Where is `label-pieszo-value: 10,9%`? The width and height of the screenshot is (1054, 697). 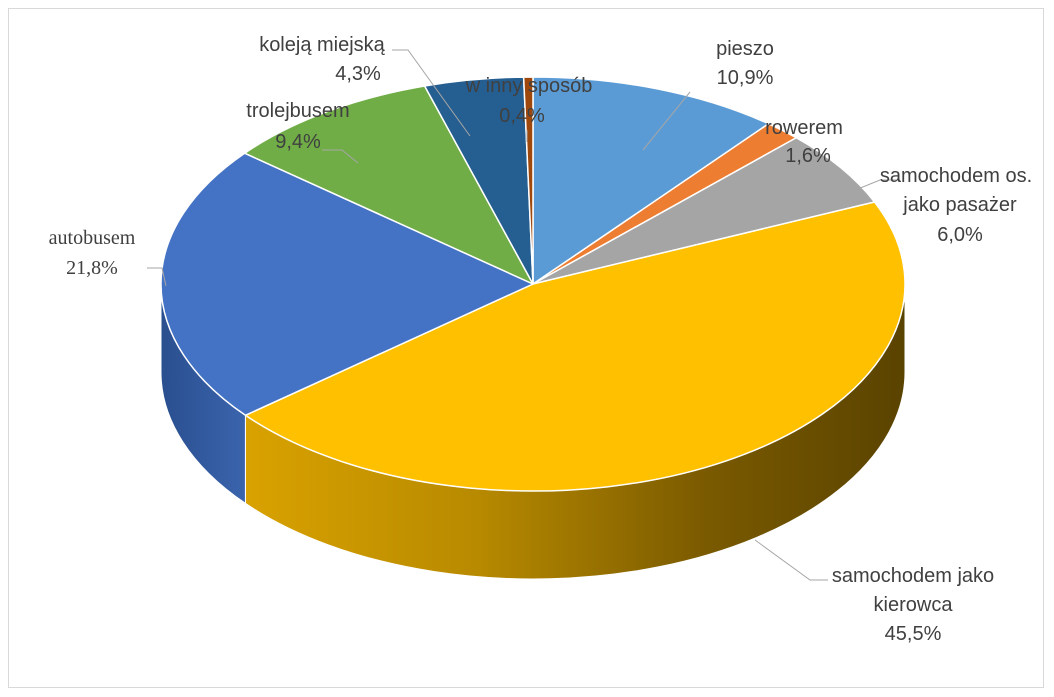
label-pieszo-value: 10,9% is located at coordinates (745, 78).